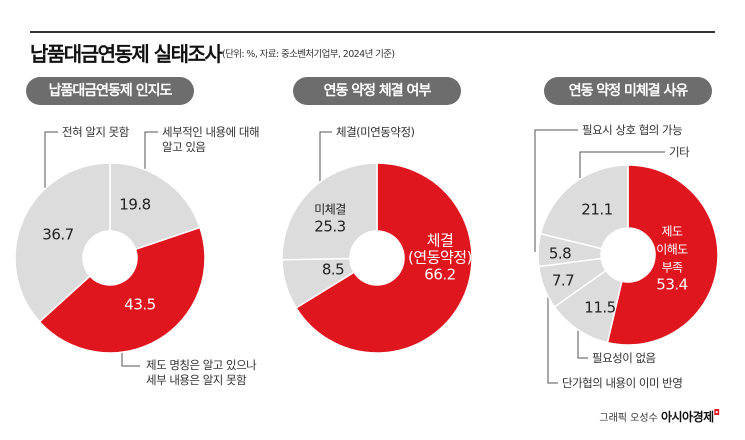  I want to click on label-line: 세부 내용은 알지 못함, so click(196, 380).